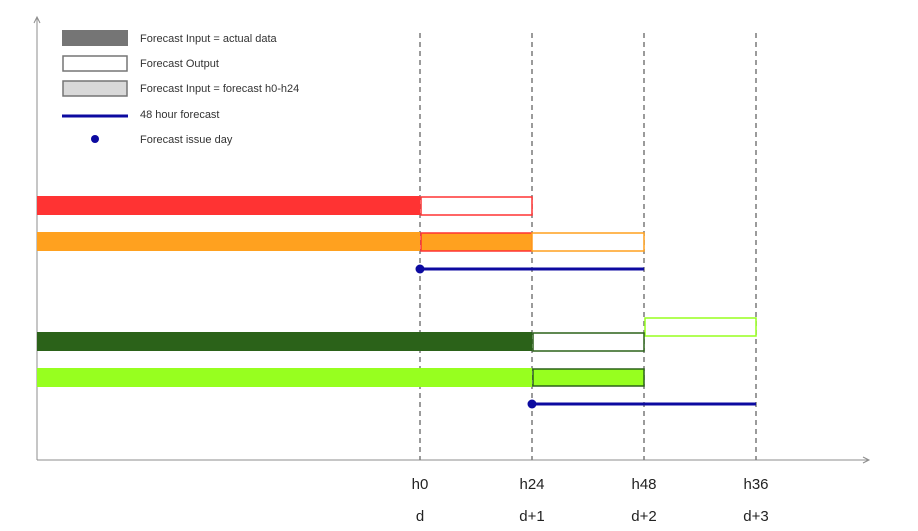  Describe the element at coordinates (866, 460) in the screenshot. I see `x-axis-arrow` at that location.